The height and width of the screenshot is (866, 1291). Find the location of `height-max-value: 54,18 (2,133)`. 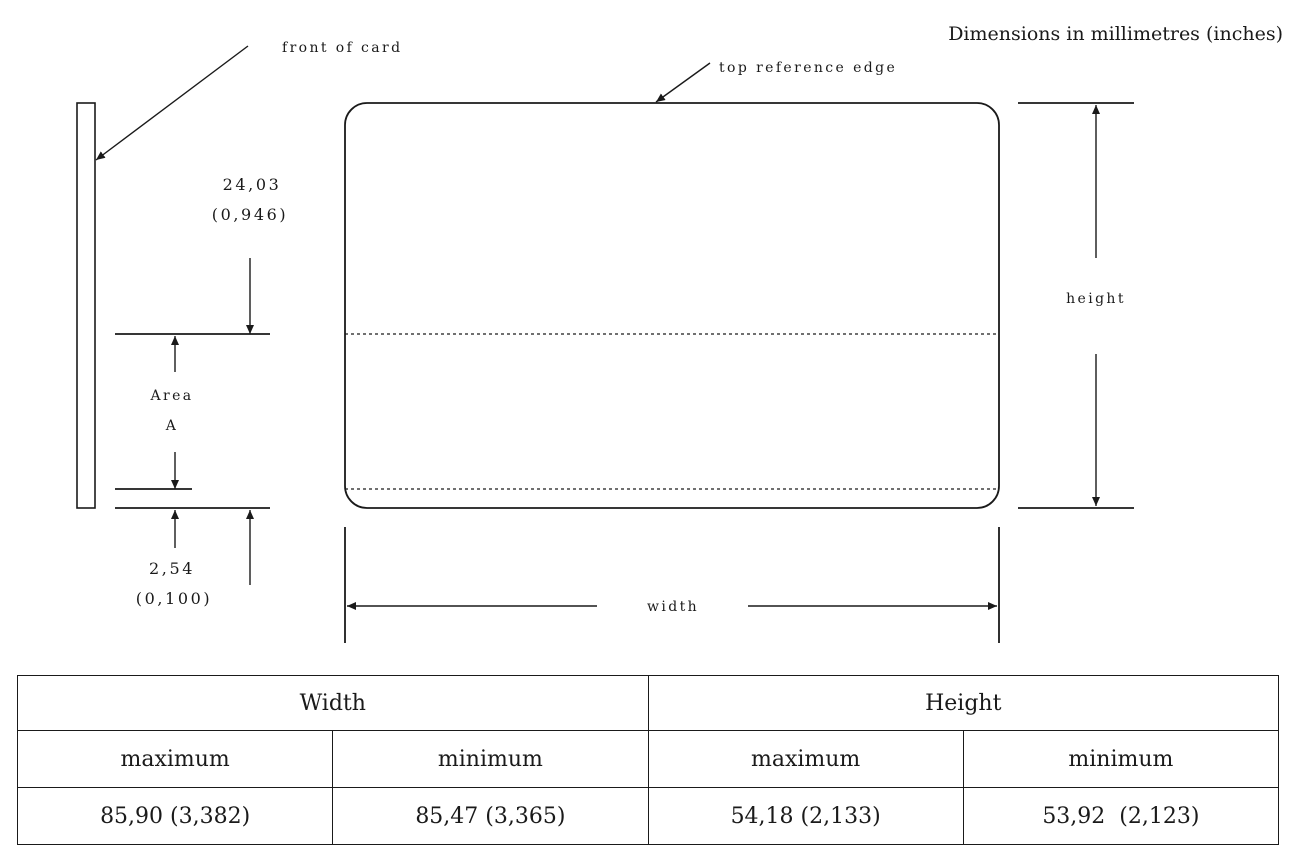

height-max-value: 54,18 (2,133) is located at coordinates (805, 816).